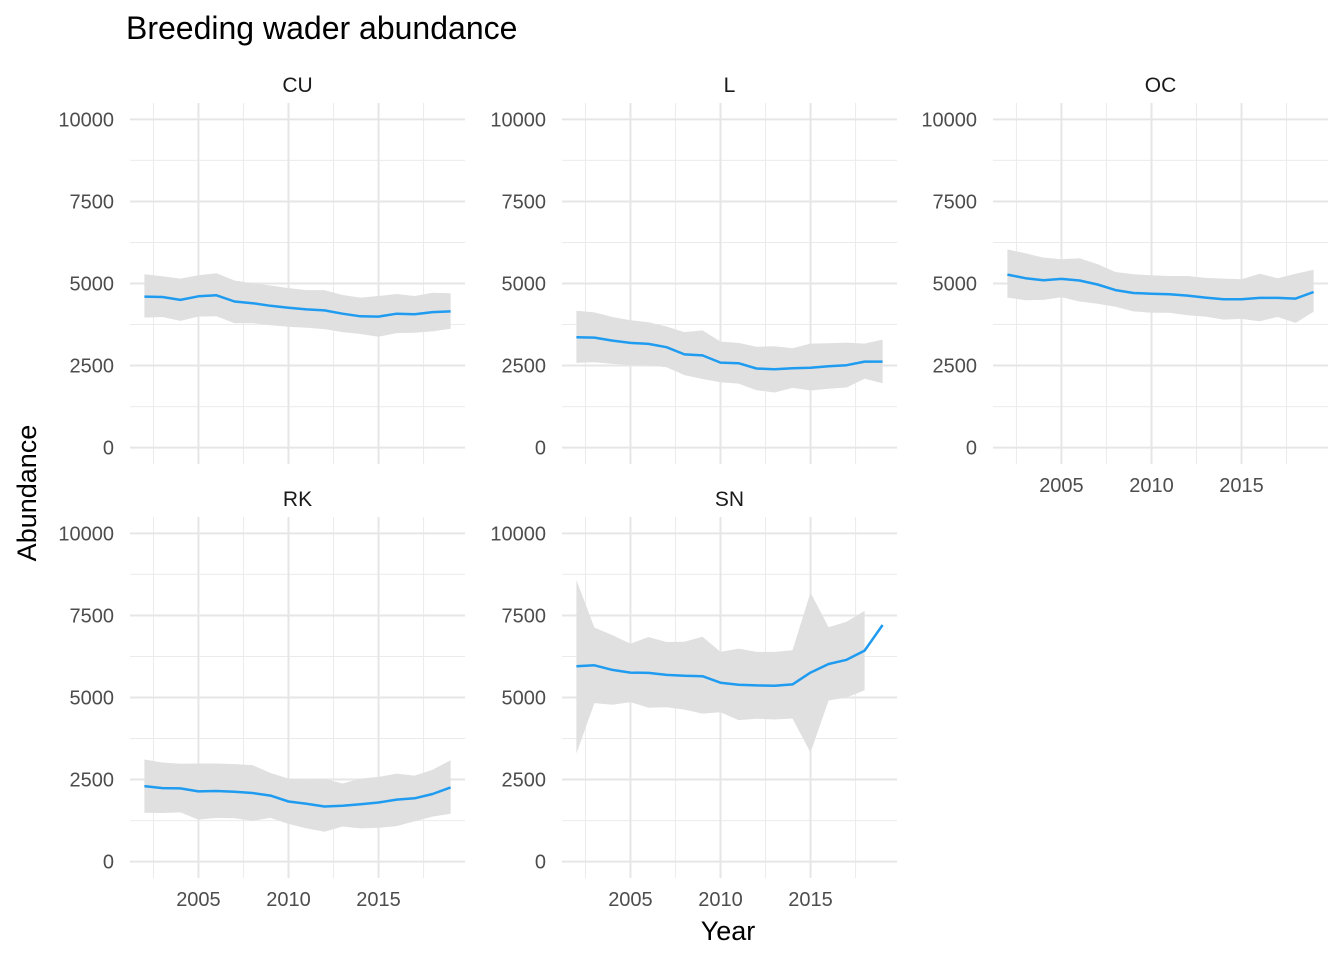 This screenshot has height=960, width=1344. I want to click on trend-line-cu, so click(297, 306).